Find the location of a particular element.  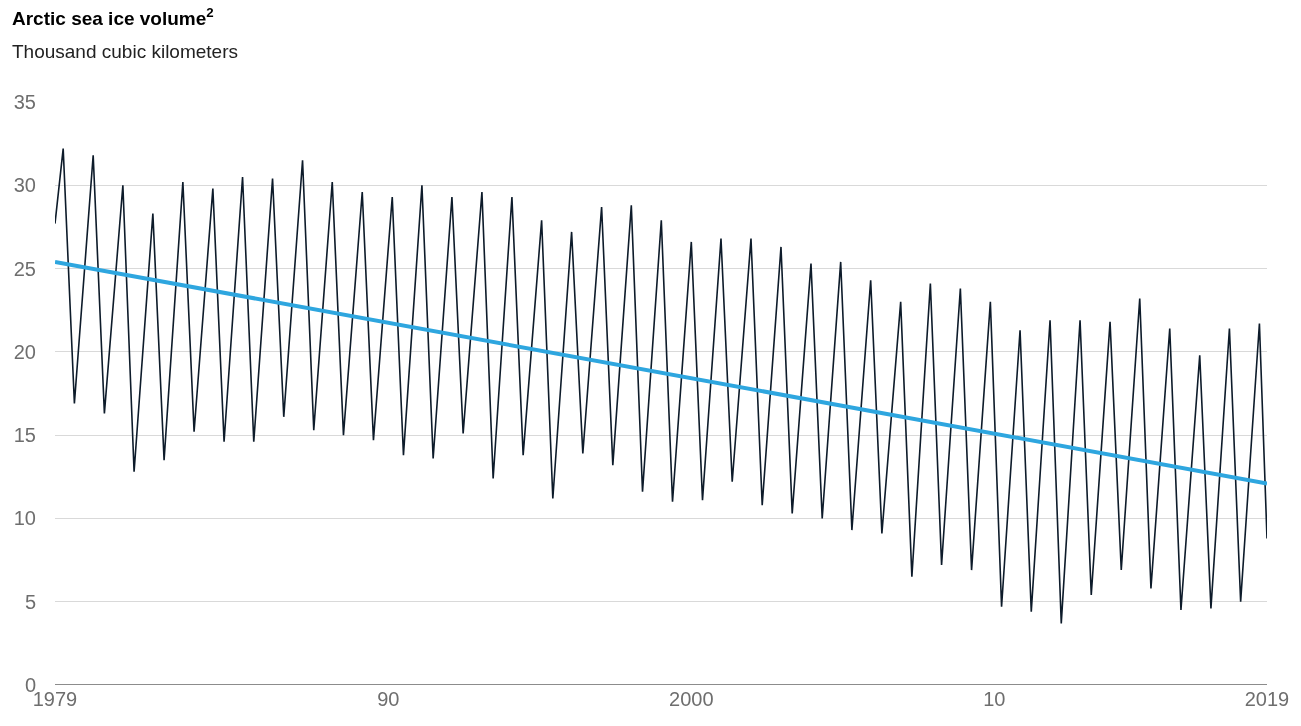

chart-title: Arctic sea ice volume$^{2}$ is located at coordinates (113, 17).